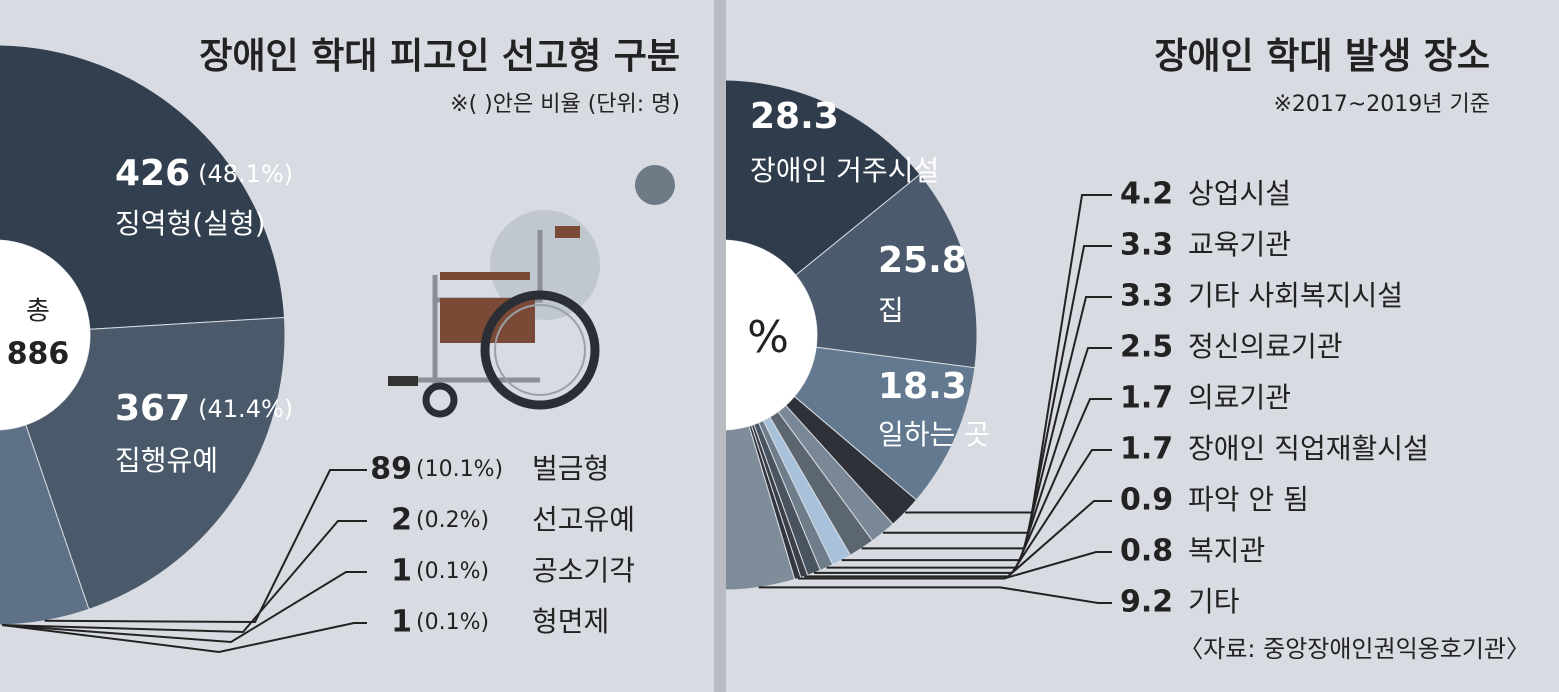 The image size is (1559, 692). What do you see at coordinates (1146, 194) in the screenshot?
I see `value-label: 4.2` at bounding box center [1146, 194].